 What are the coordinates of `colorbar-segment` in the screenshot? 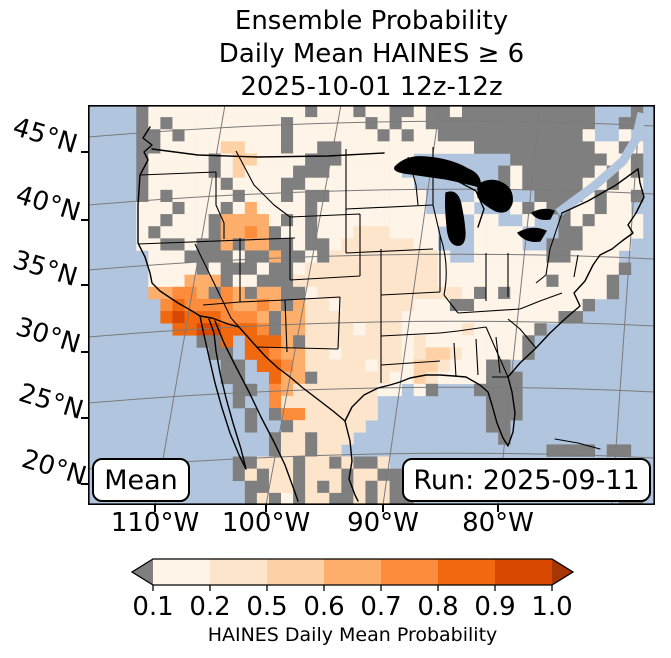 It's located at (295, 572).